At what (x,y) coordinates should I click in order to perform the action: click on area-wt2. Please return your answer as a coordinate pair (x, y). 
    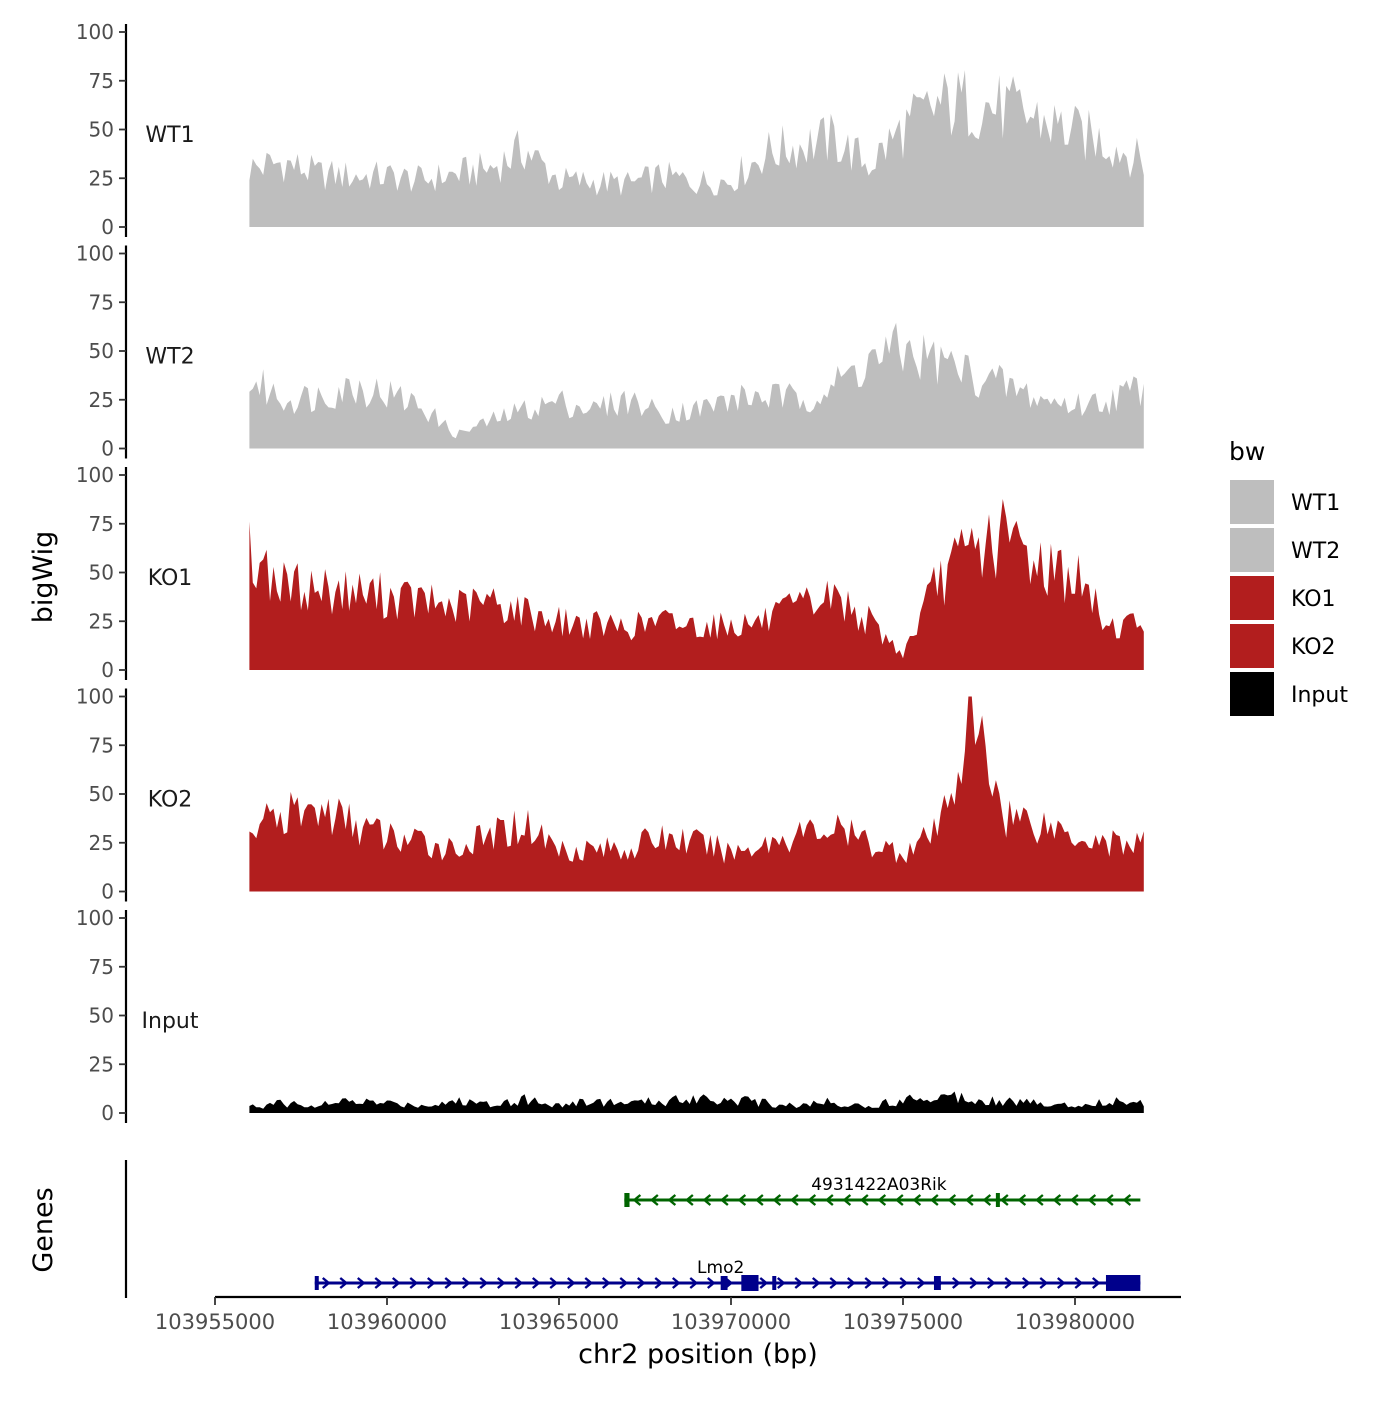
    Looking at the image, I should click on (696, 385).